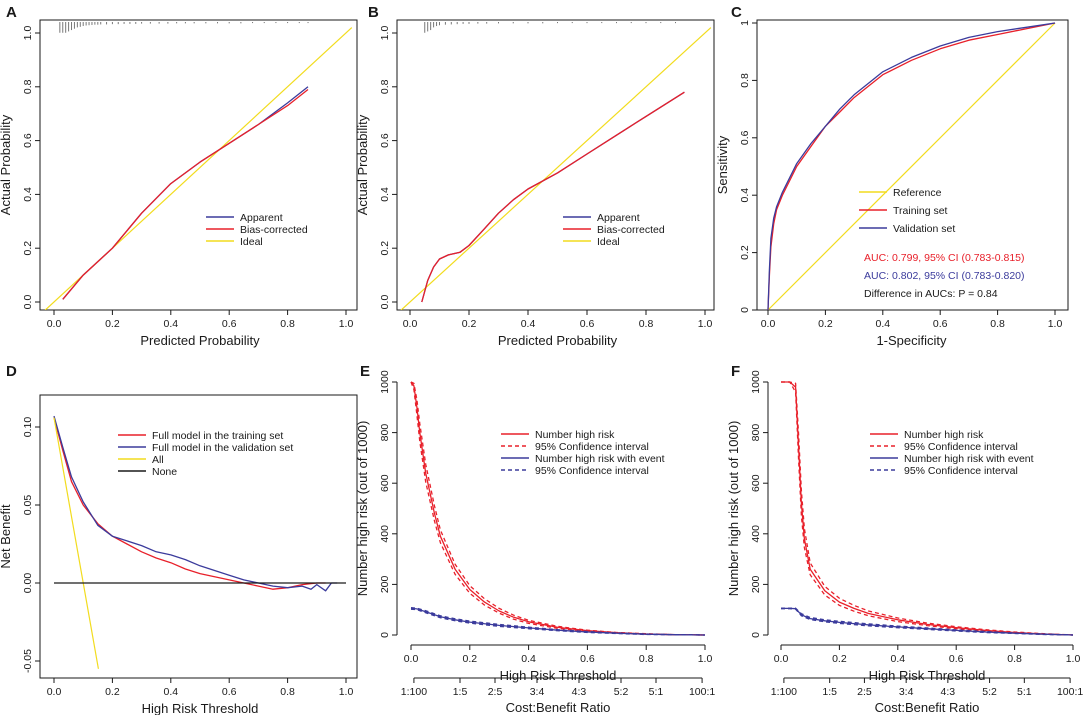  I want to click on series-line-bias-corrected, so click(185, 194).